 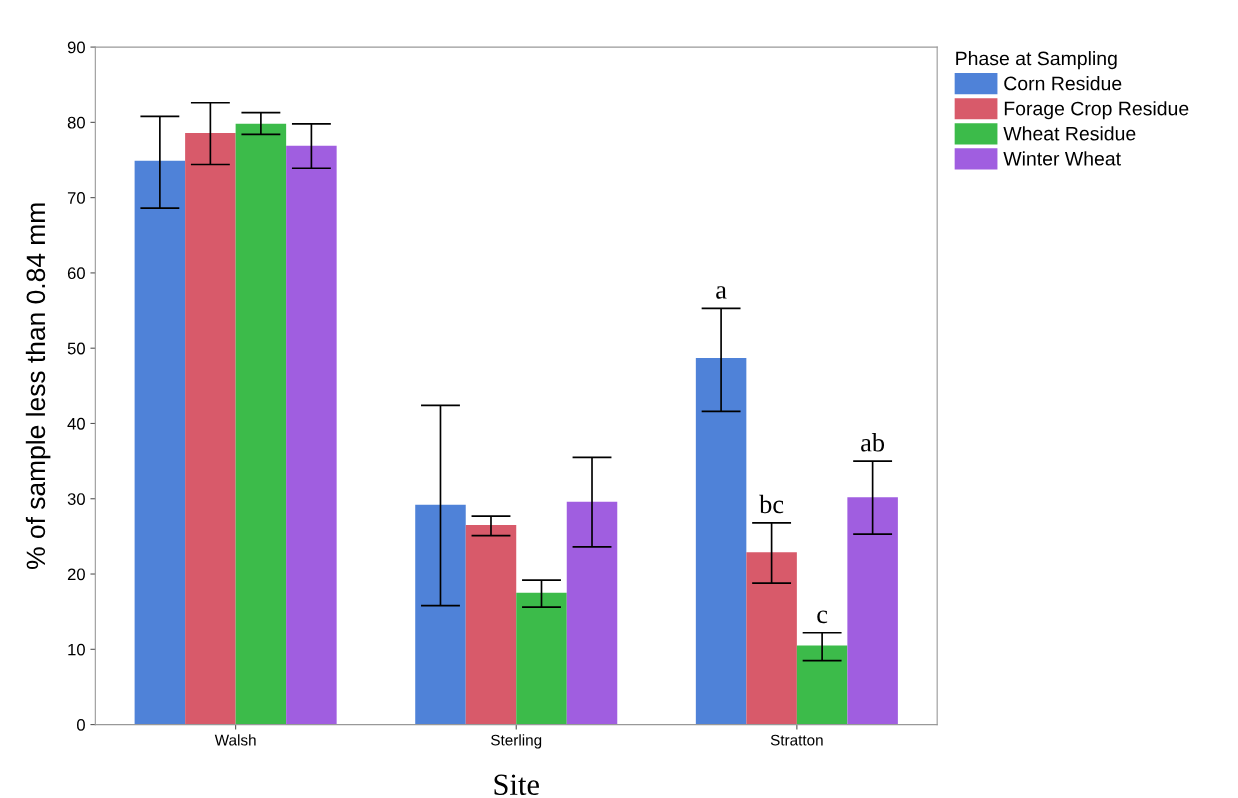 I want to click on y-tick-label: 50, so click(x=76, y=348).